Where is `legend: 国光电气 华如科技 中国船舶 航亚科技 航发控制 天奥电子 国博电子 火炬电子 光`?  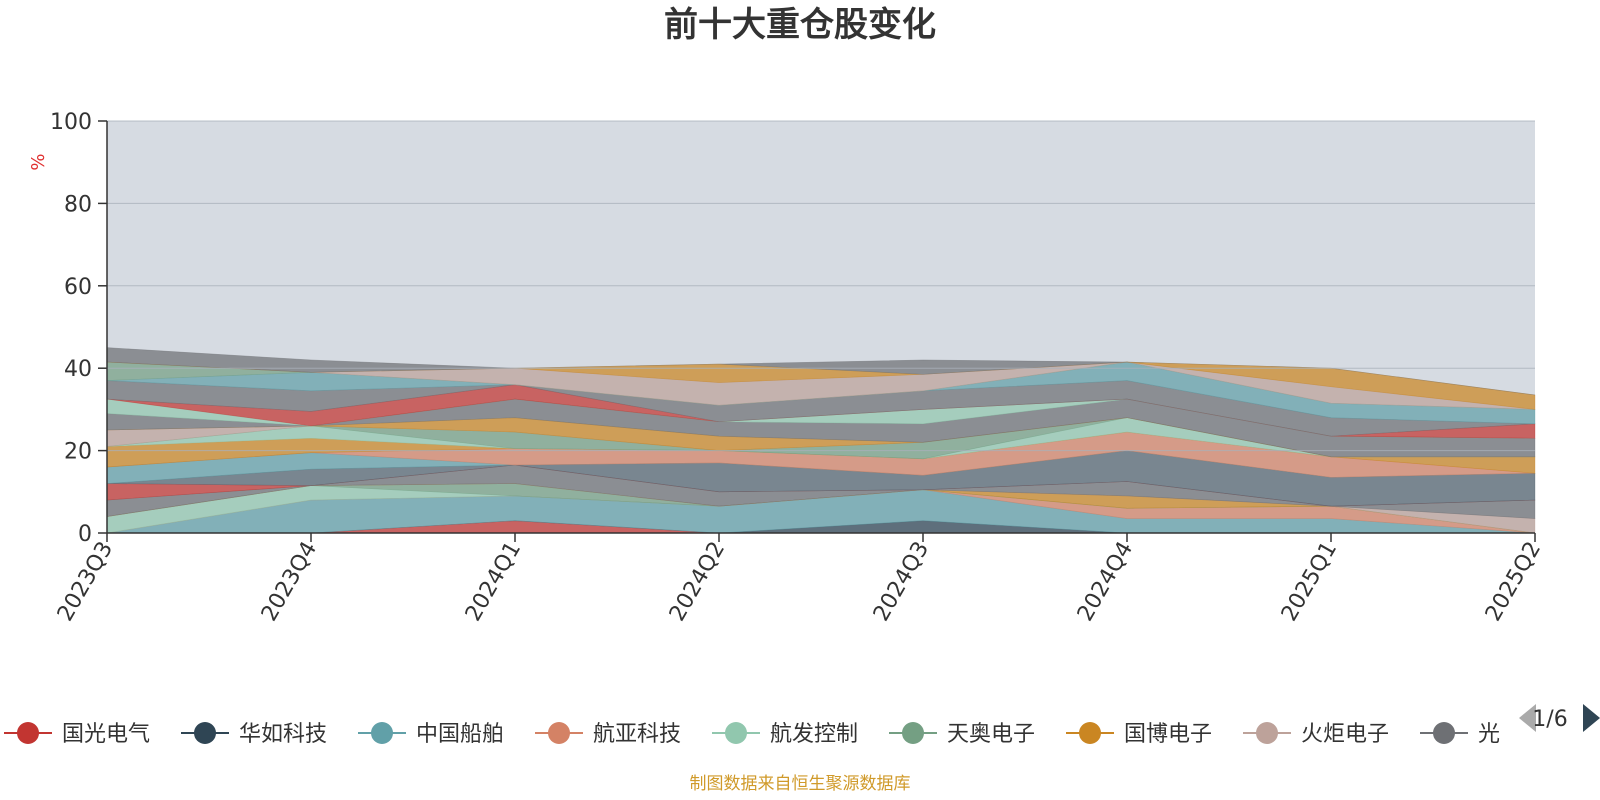
legend: 国光电气 华如科技 中国船舶 航亚科技 航发控制 天奥电子 国博电子 火炬电子 光 is located at coordinates (752, 734).